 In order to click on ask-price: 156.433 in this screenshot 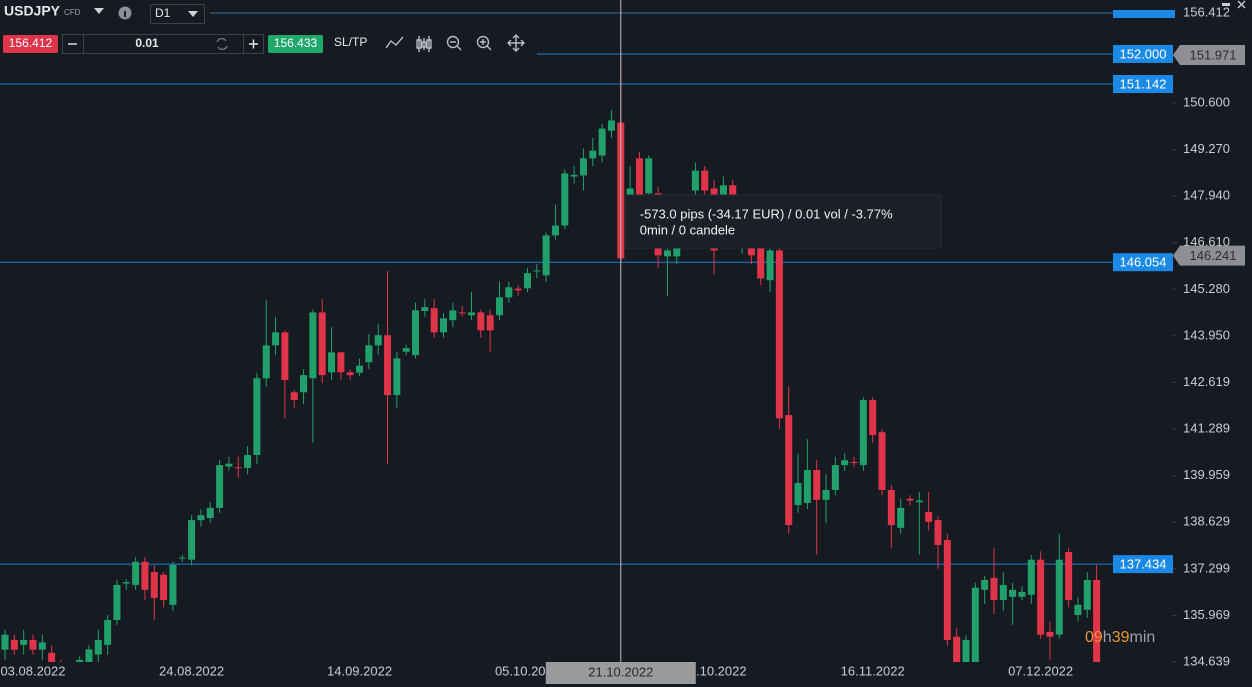, I will do `click(296, 43)`.